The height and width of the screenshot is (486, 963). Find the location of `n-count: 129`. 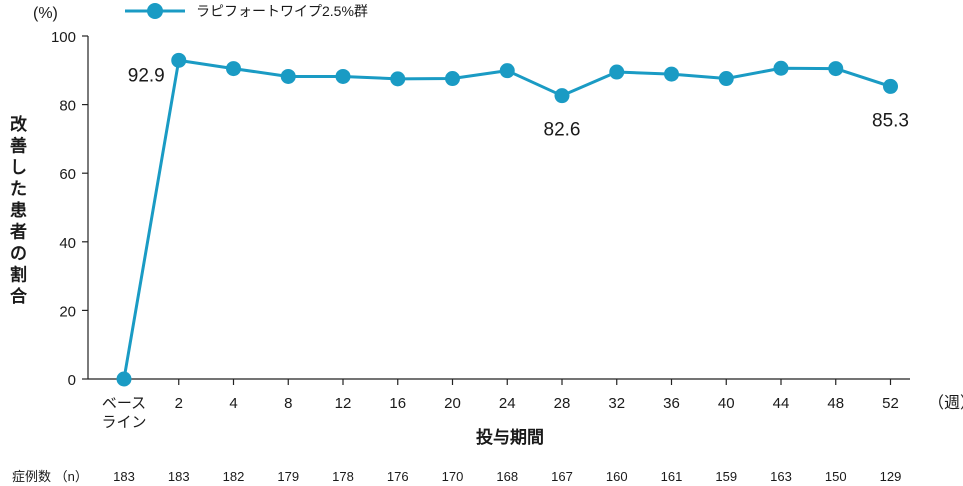

n-count: 129 is located at coordinates (891, 476).